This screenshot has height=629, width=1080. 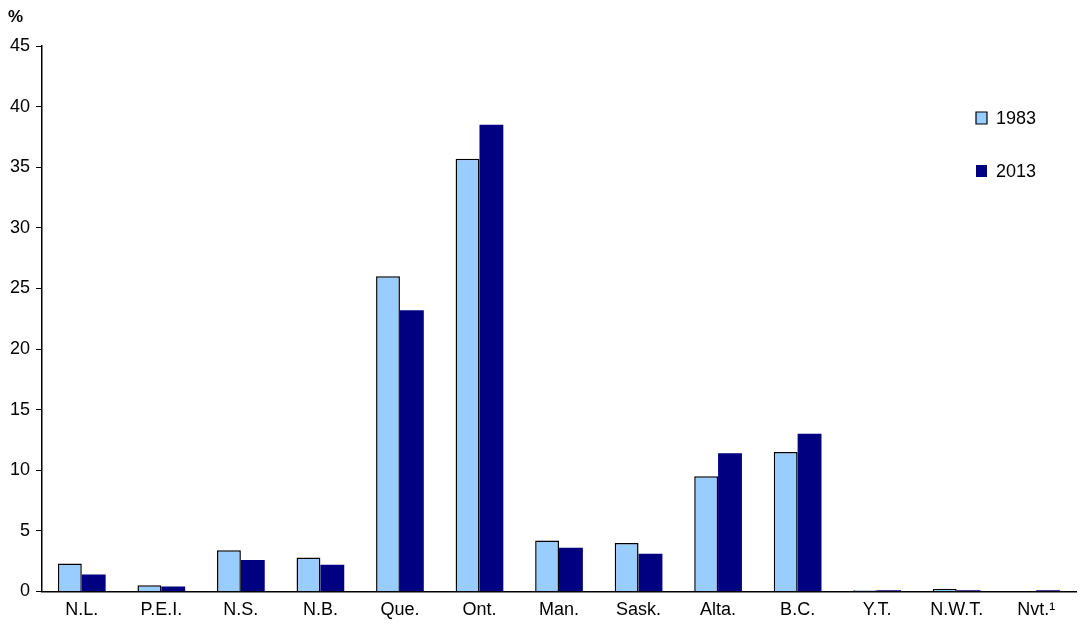 I want to click on y-tick-label: 15, so click(x=20, y=408).